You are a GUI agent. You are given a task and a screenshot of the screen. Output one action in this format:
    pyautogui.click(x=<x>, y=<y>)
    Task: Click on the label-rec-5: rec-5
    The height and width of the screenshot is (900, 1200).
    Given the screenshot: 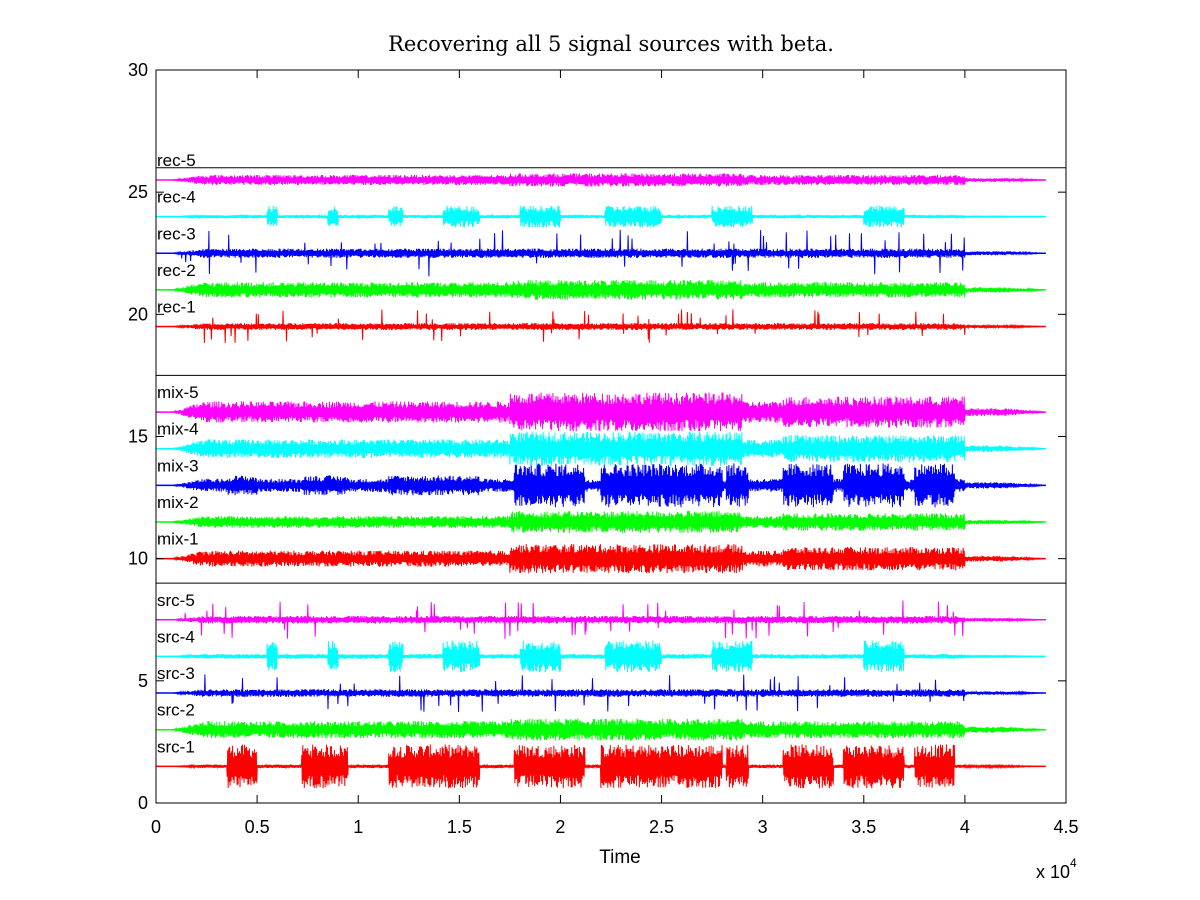 What is the action you would take?
    pyautogui.click(x=176, y=160)
    